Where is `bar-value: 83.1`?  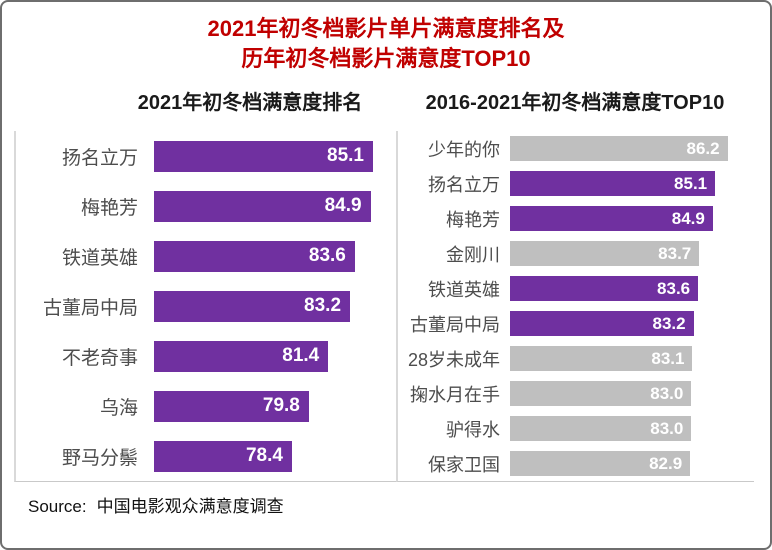 bar-value: 83.1 is located at coordinates (668, 358).